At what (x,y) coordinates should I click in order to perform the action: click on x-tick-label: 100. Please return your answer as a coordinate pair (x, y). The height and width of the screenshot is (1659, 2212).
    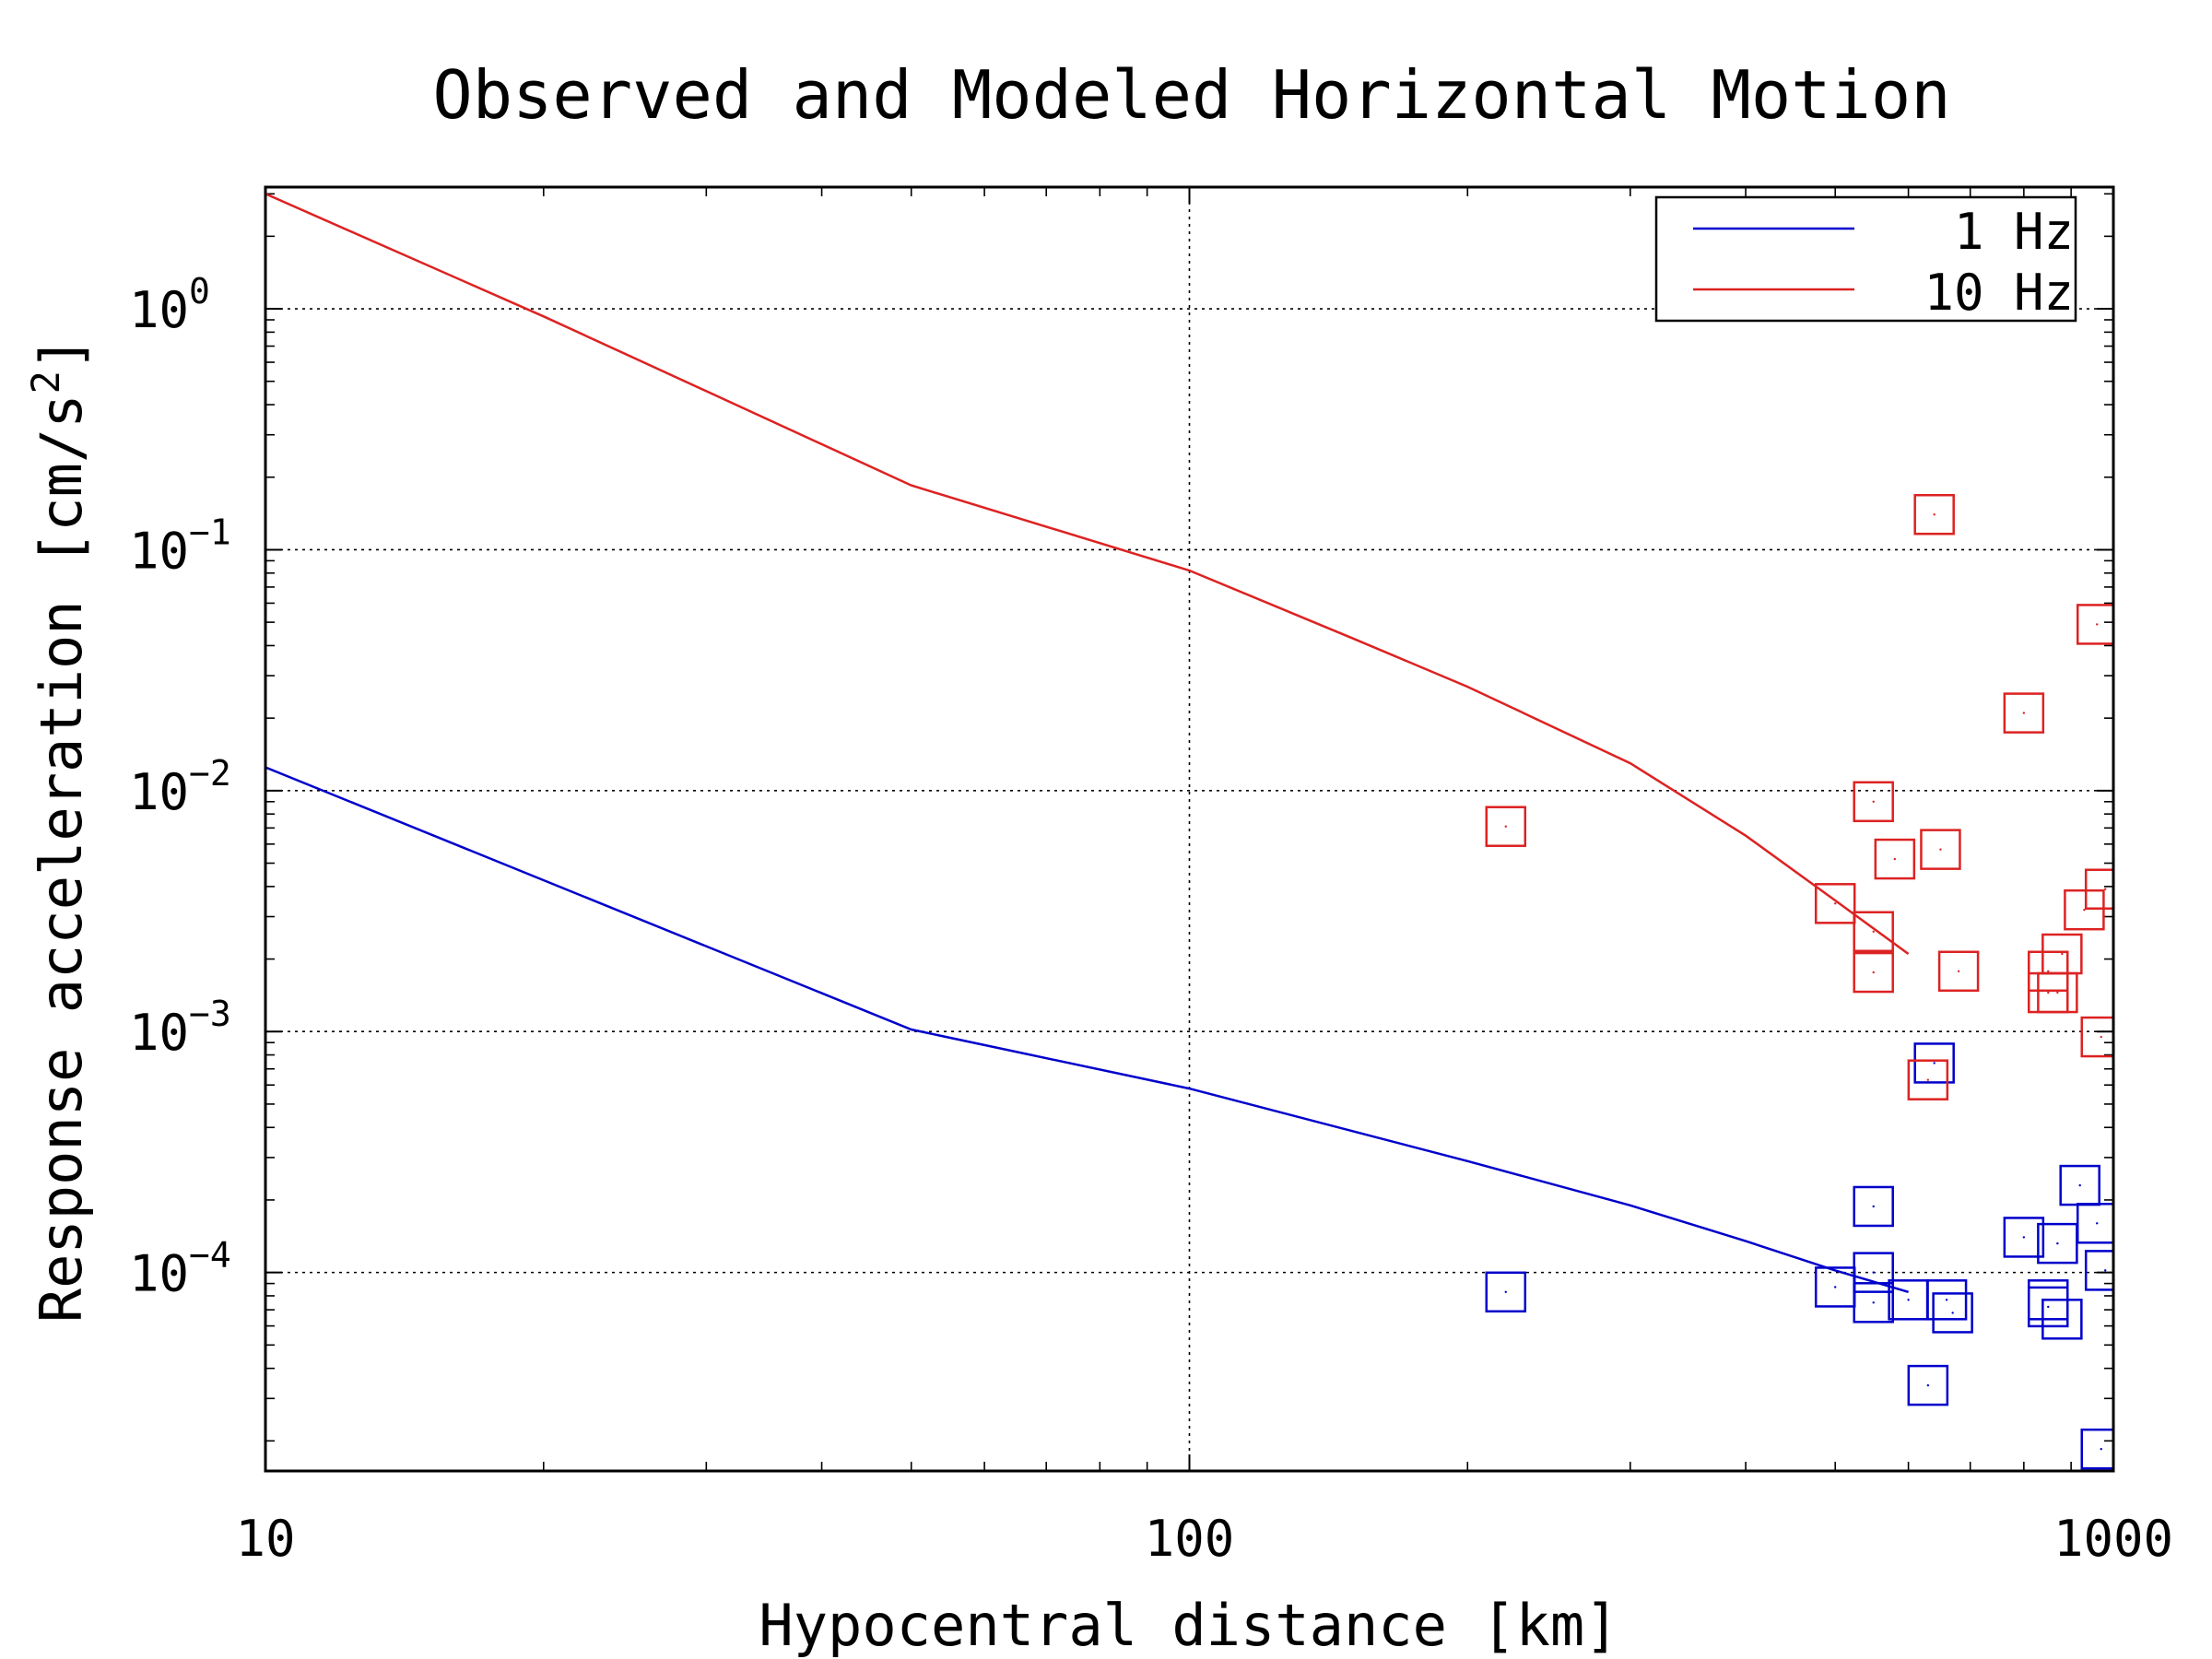
    Looking at the image, I should click on (1190, 1539).